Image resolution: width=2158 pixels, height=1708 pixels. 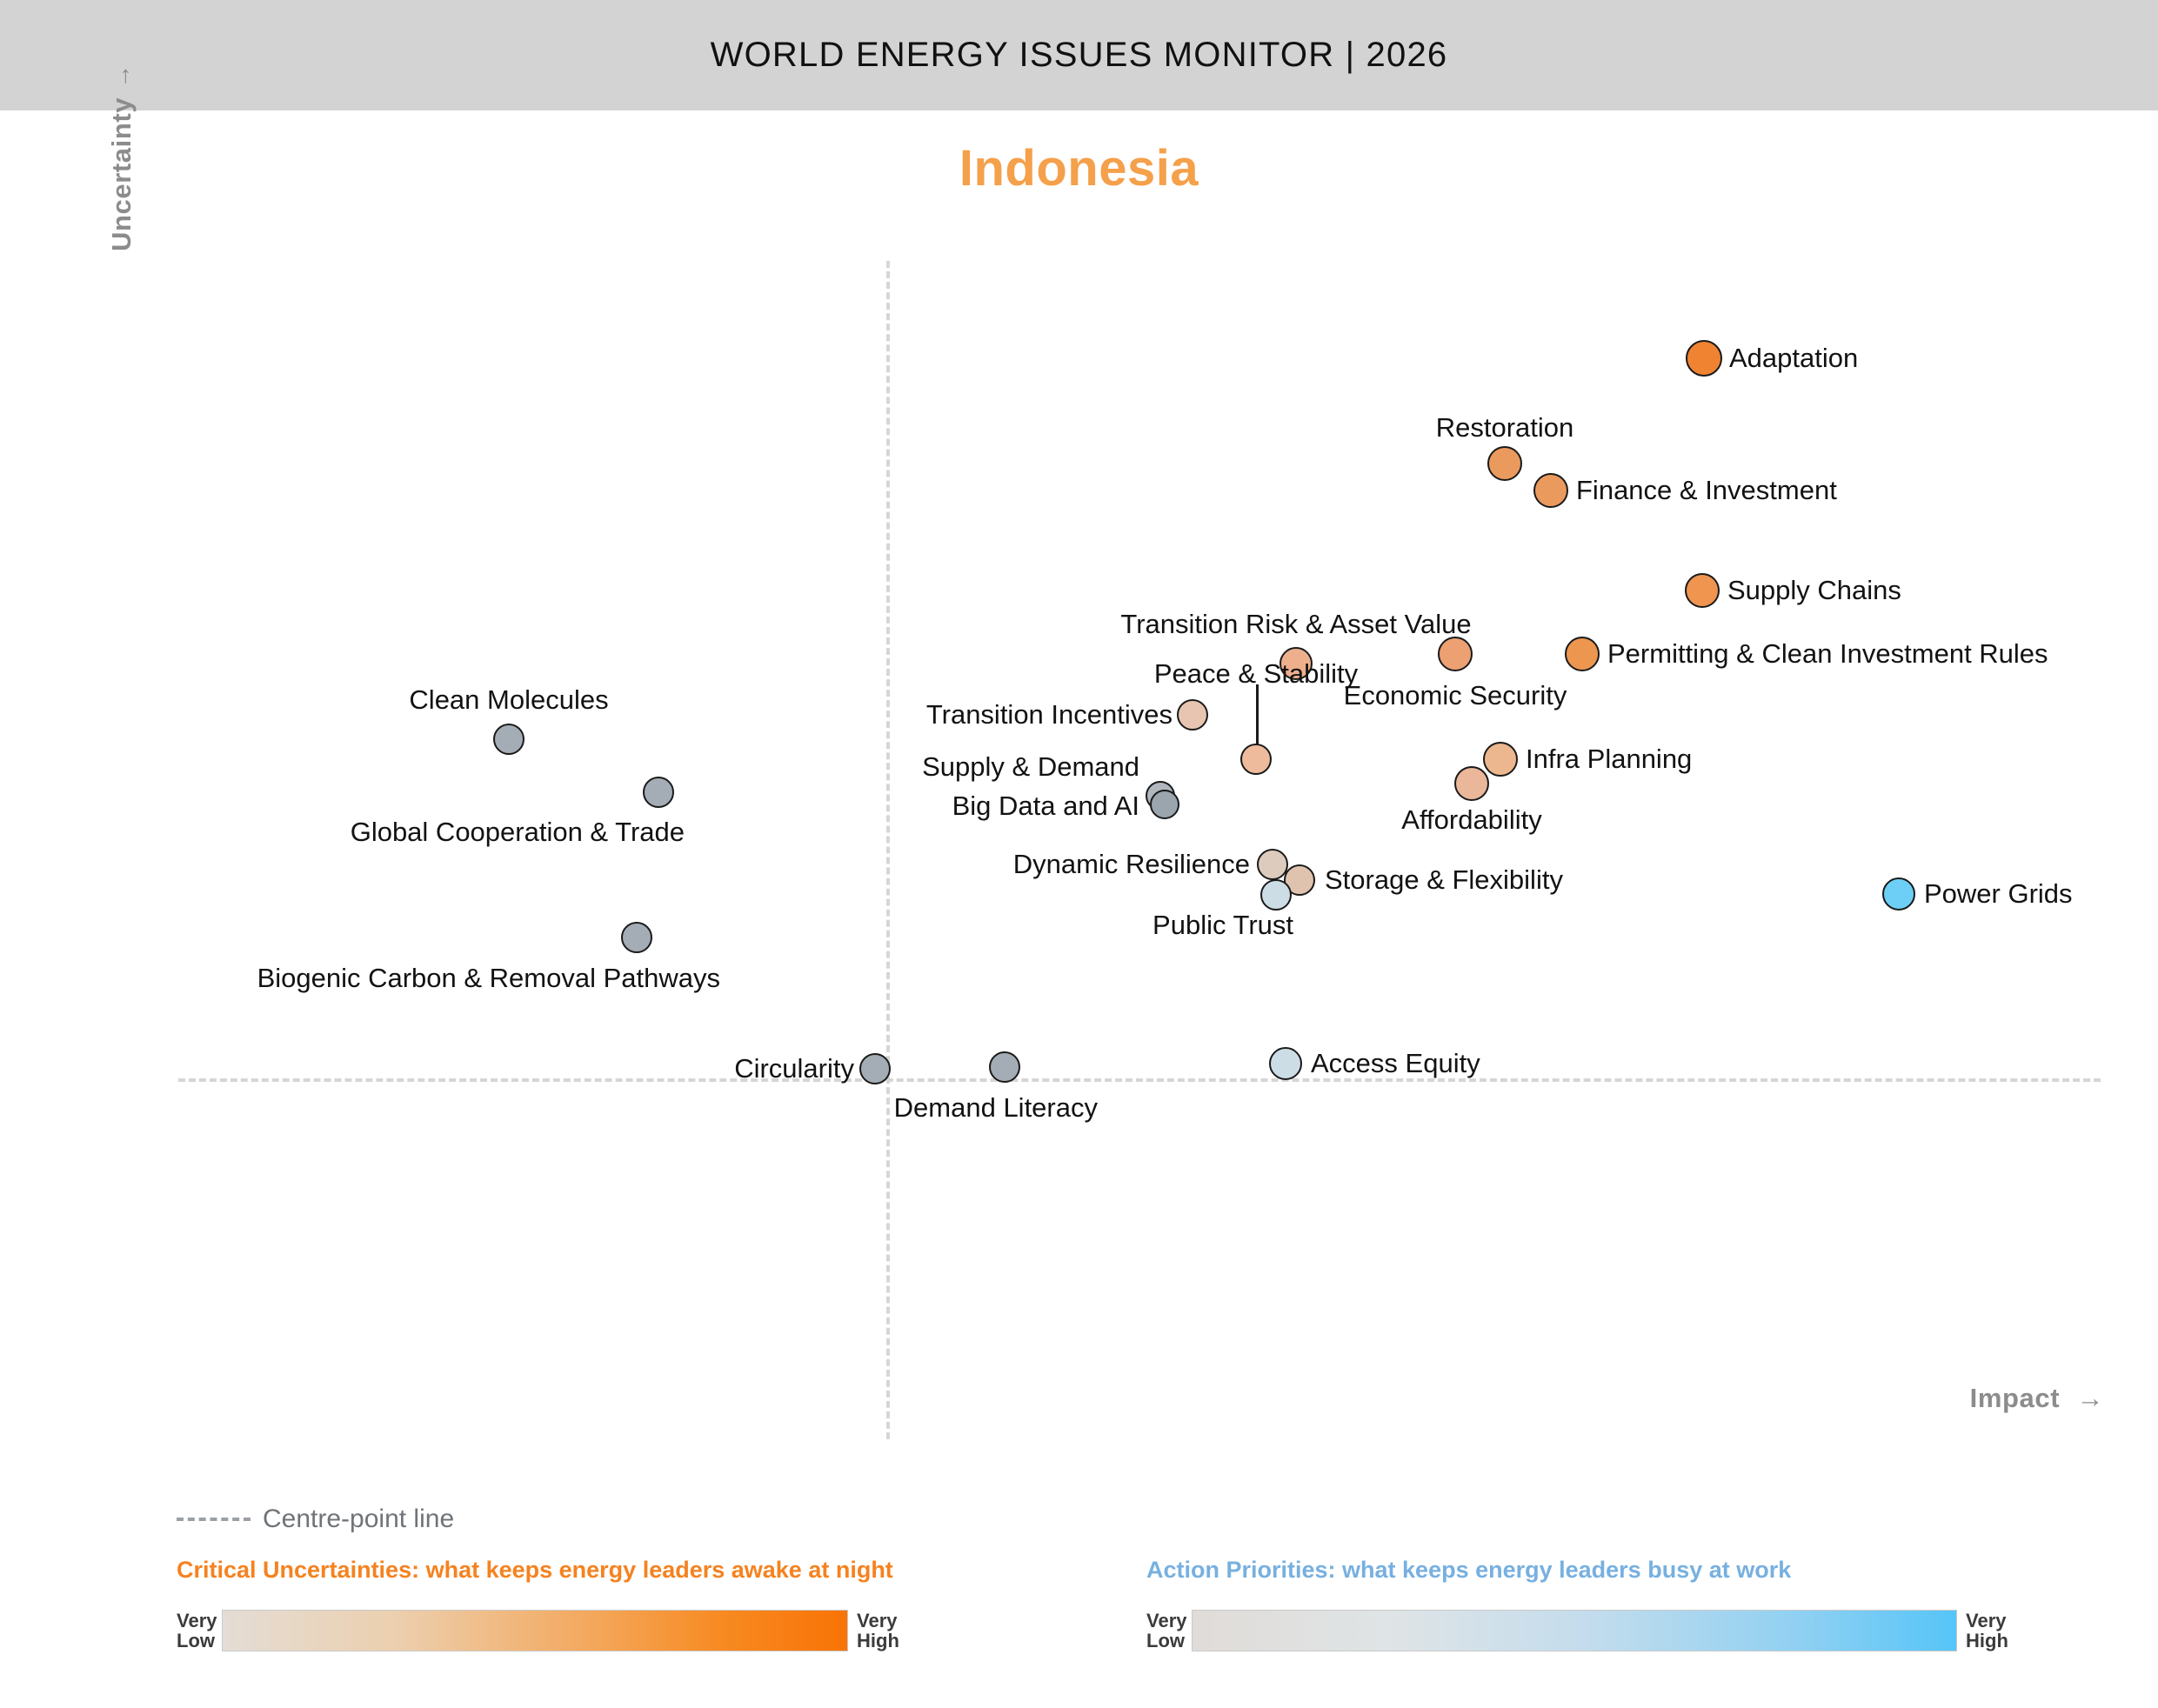 I want to click on bubble-supply-chains, so click(x=1702, y=590).